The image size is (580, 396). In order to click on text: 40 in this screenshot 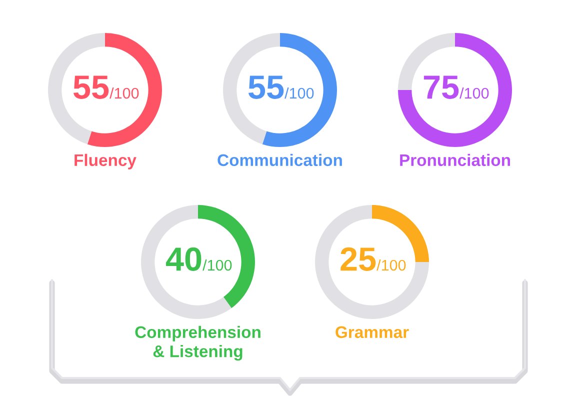, I will do `click(184, 259)`.